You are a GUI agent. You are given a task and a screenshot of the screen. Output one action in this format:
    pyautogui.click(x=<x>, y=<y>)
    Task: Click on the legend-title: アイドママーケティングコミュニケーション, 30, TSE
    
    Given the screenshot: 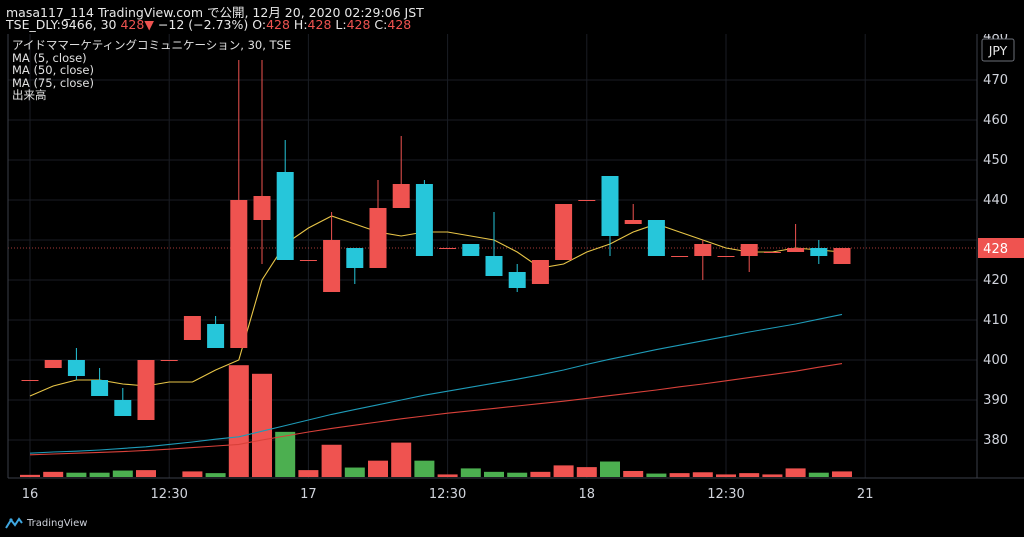 What is the action you would take?
    pyautogui.click(x=152, y=45)
    